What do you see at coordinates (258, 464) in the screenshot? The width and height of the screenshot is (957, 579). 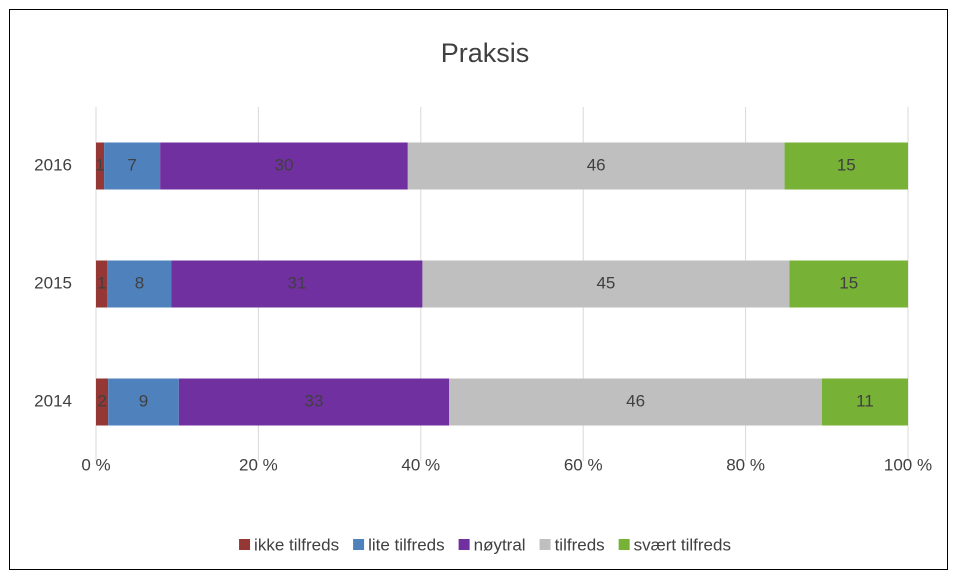 I see `x-tick-label: 20 %` at bounding box center [258, 464].